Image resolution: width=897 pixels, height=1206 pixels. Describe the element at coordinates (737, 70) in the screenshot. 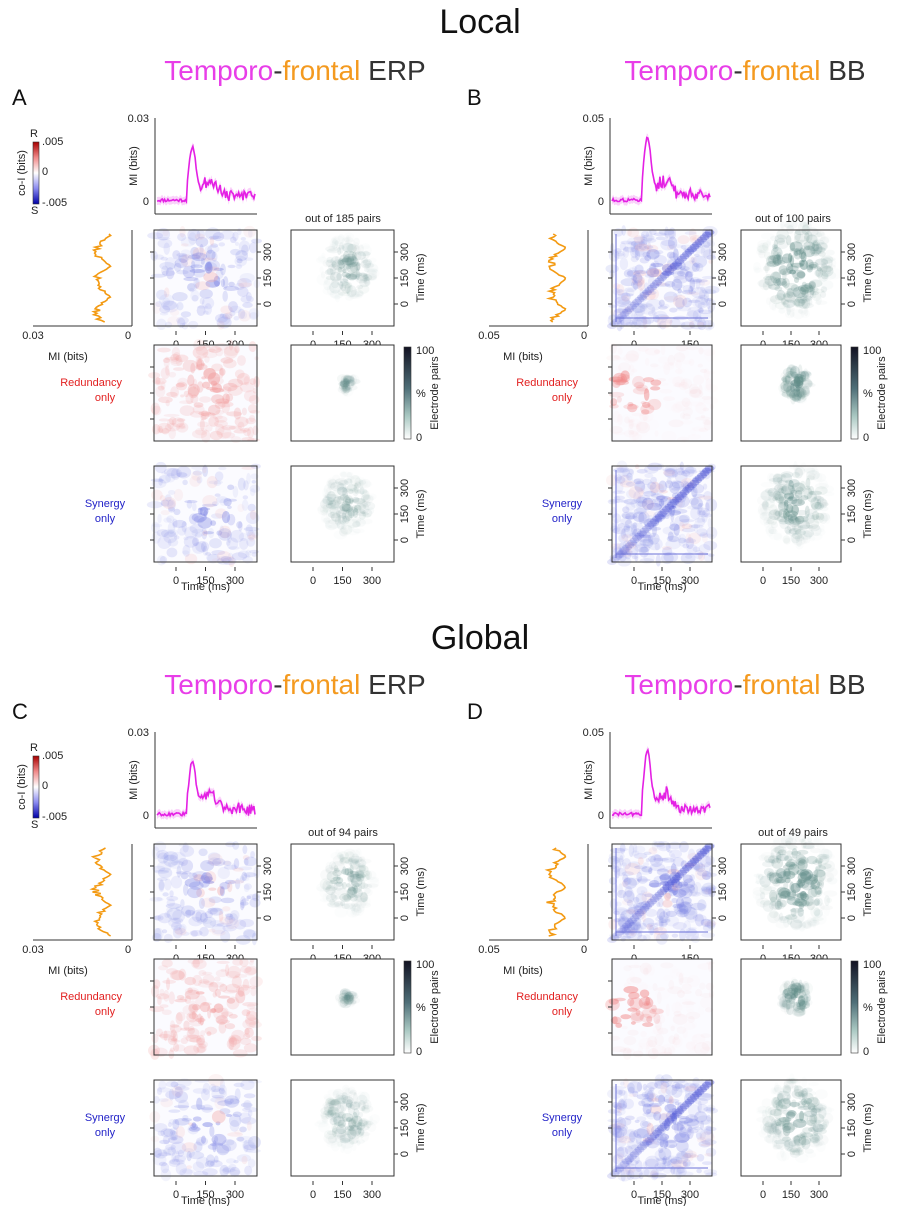

I see `title-dash: -` at that location.